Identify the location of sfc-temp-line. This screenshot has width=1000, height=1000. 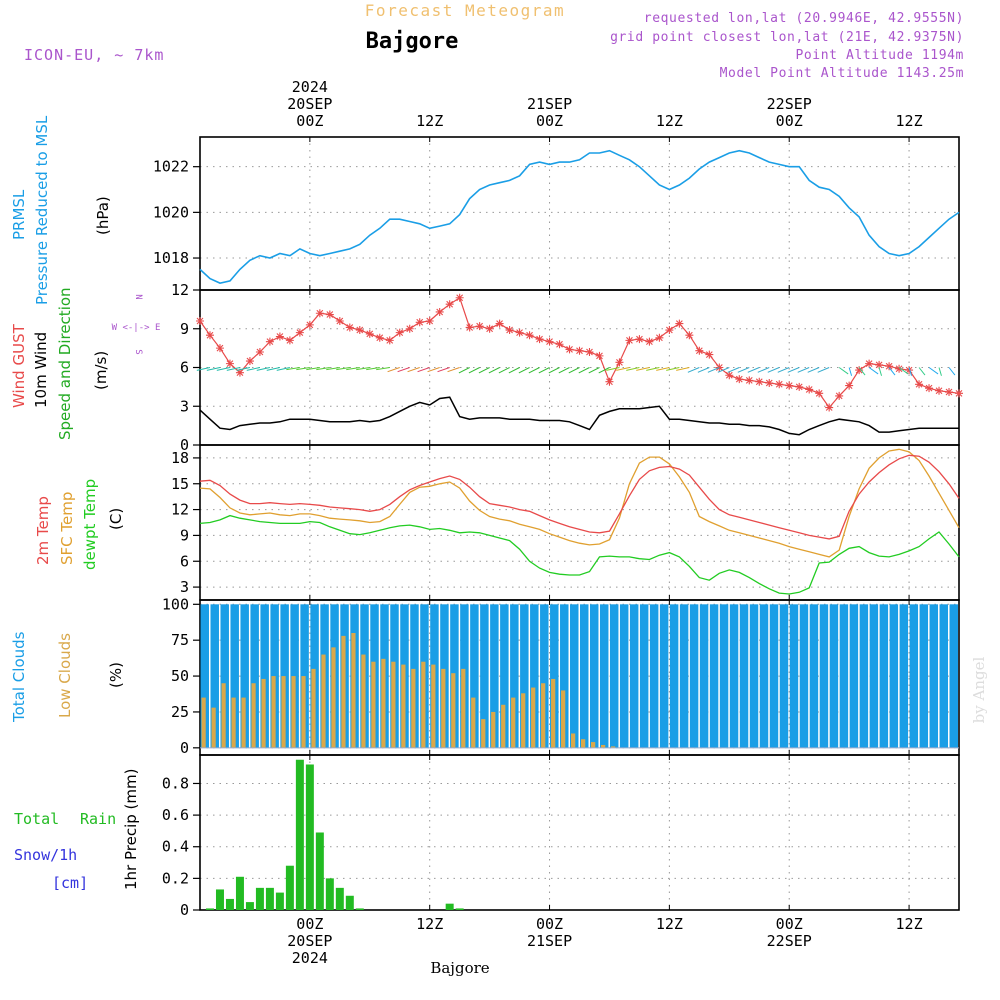
(579, 503).